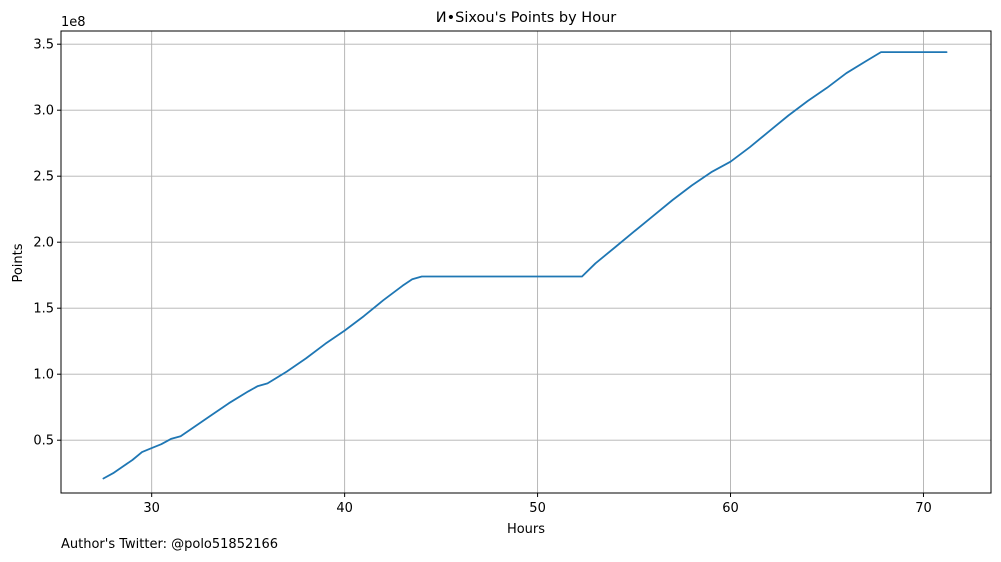  What do you see at coordinates (116, 544) in the screenshot?
I see `author-credit-label: Author's Twitter:` at bounding box center [116, 544].